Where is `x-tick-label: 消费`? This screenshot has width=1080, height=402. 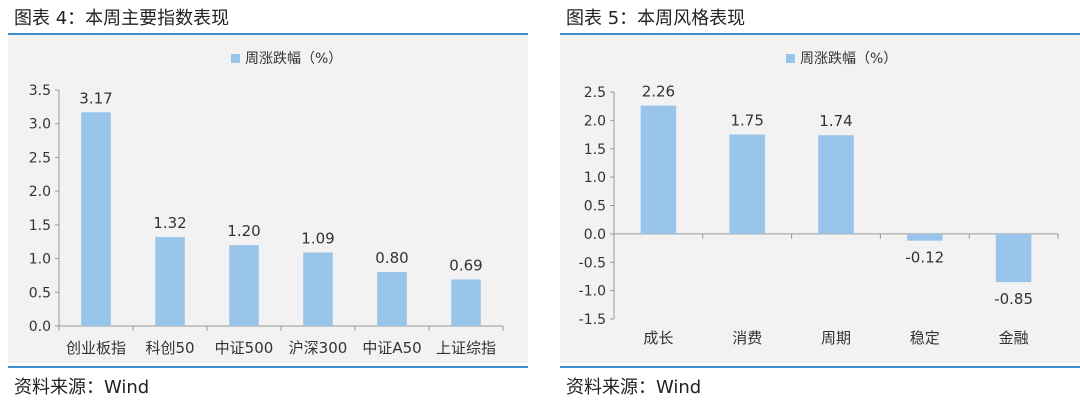
x-tick-label: 消费 is located at coordinates (747, 338).